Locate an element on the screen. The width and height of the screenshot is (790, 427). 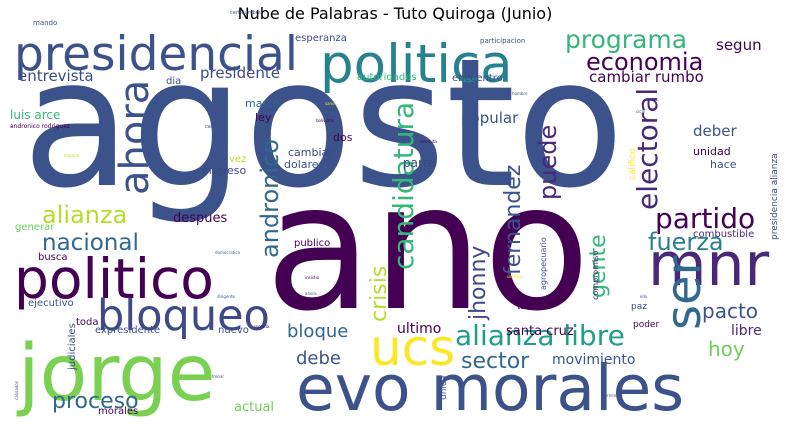
word-candidatura: candidatura is located at coordinates (403, 186).